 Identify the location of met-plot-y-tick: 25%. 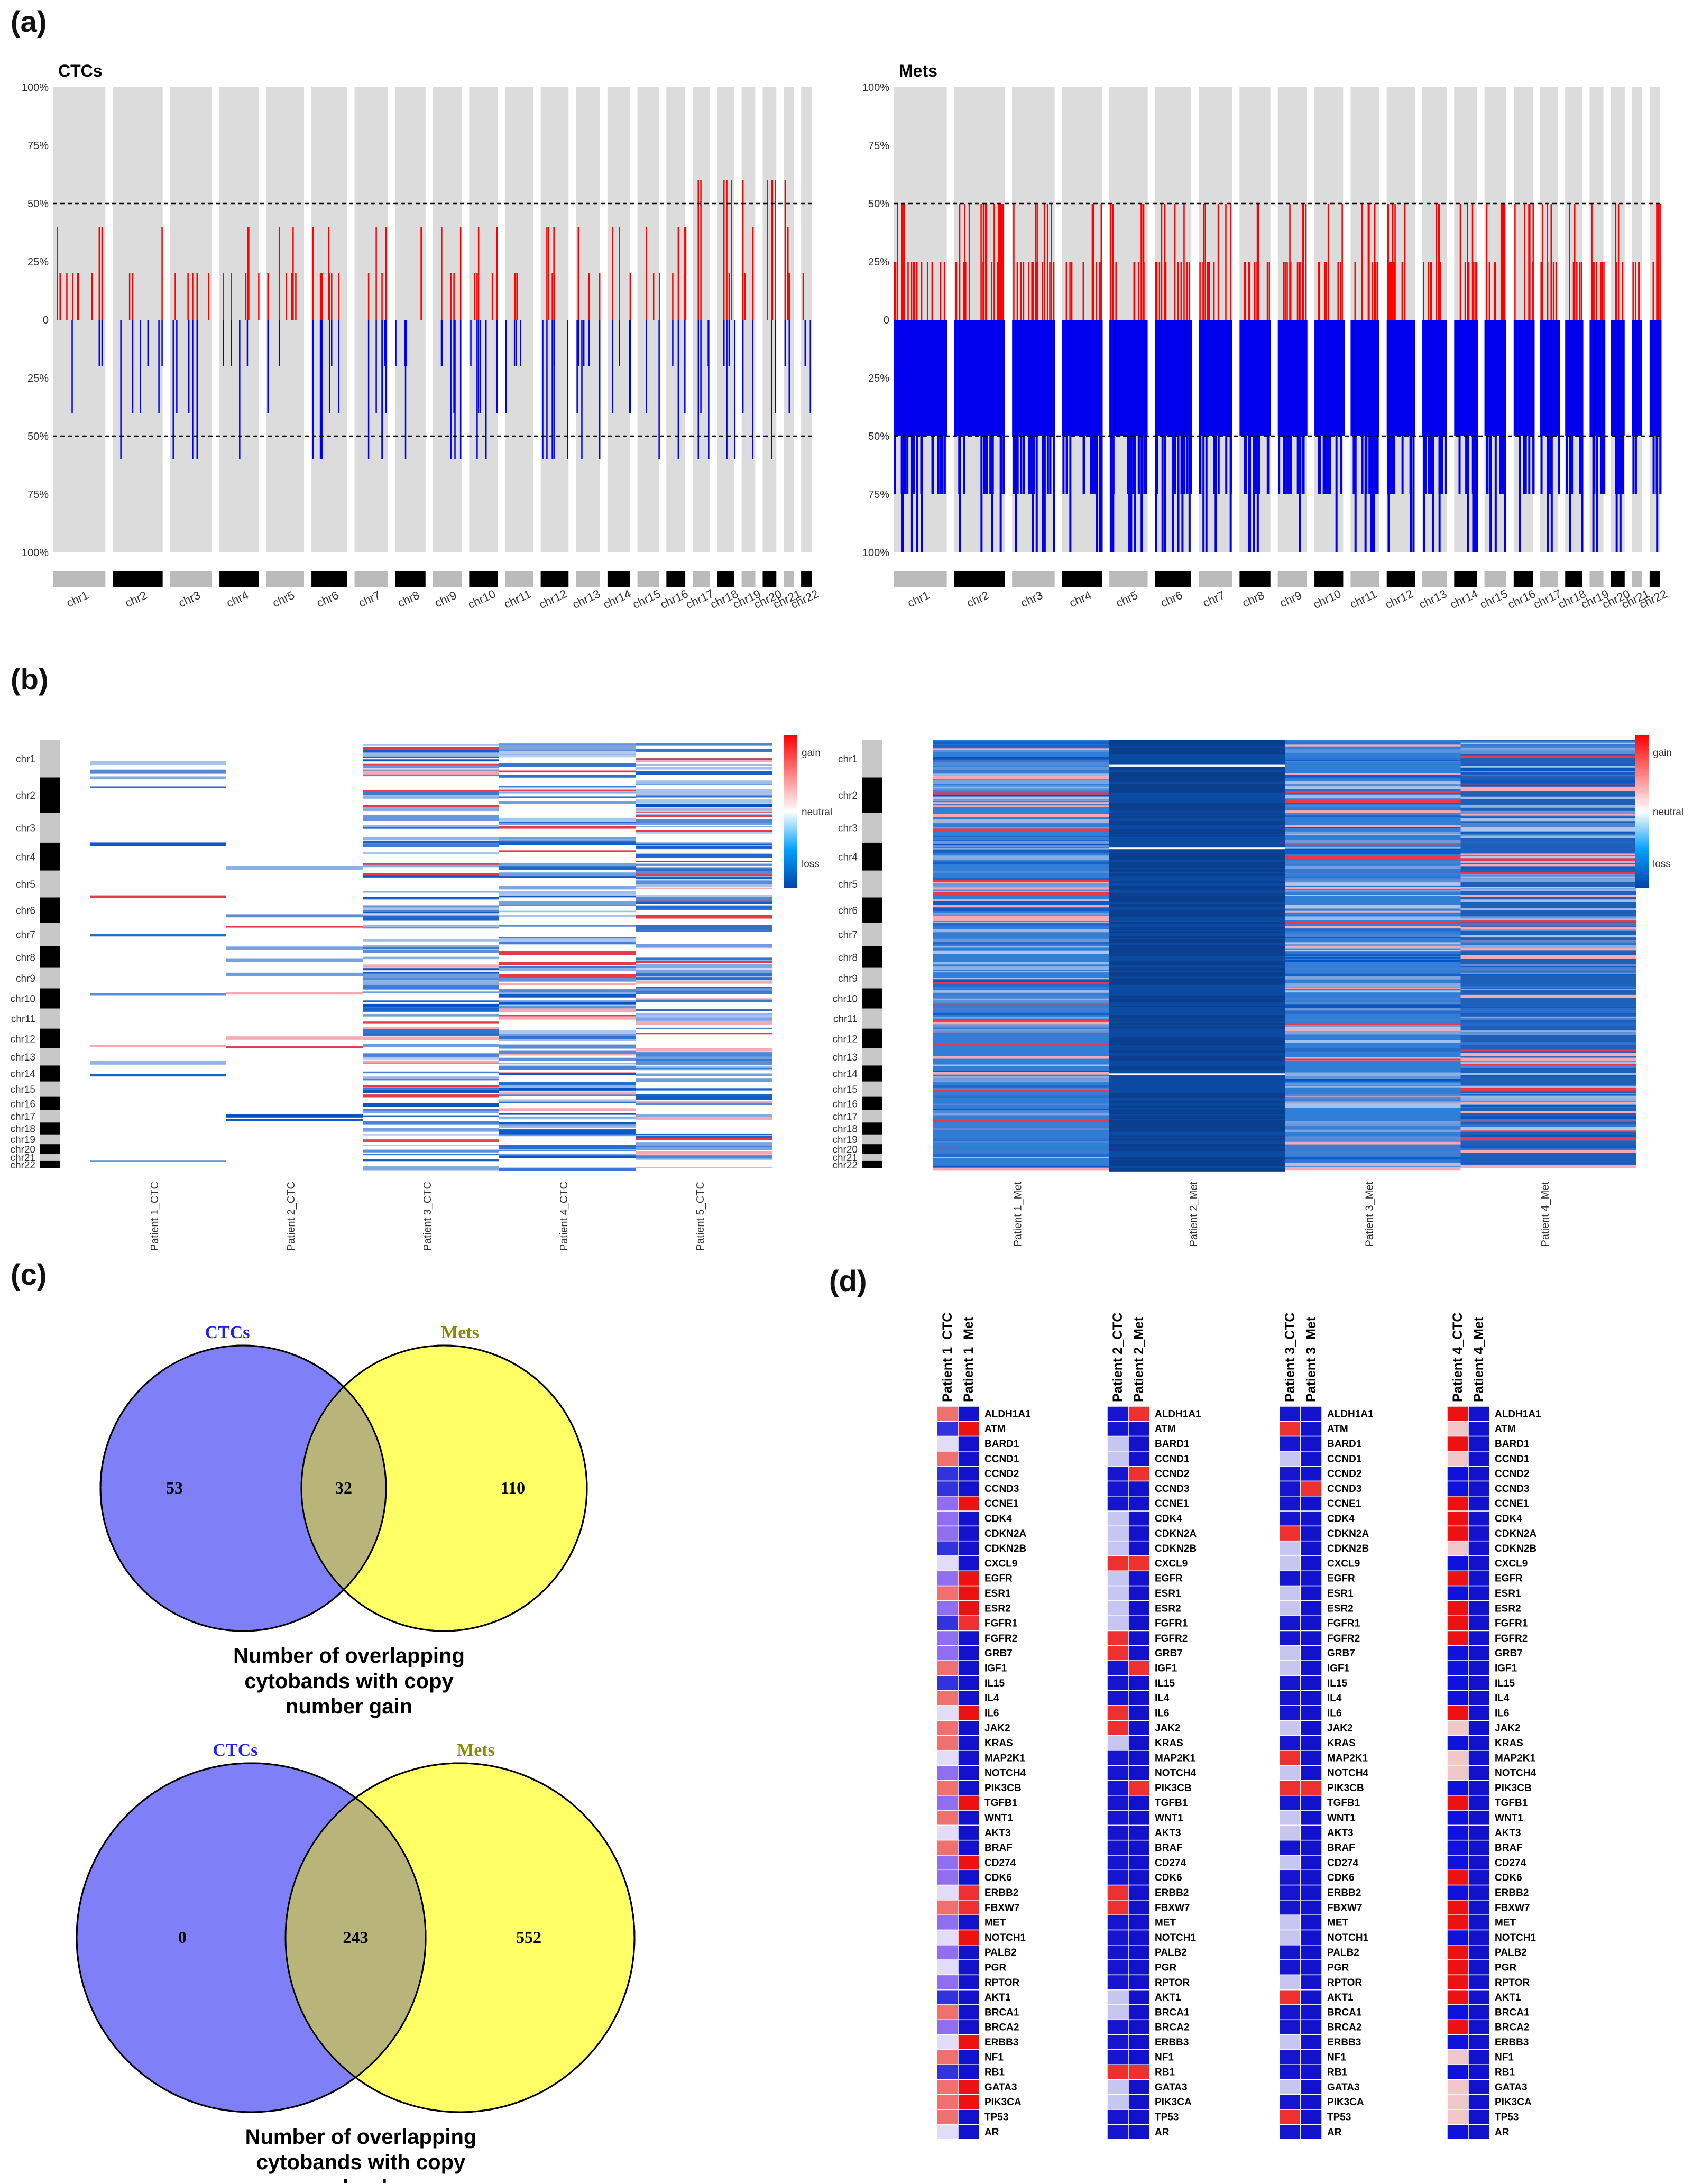
(878, 262).